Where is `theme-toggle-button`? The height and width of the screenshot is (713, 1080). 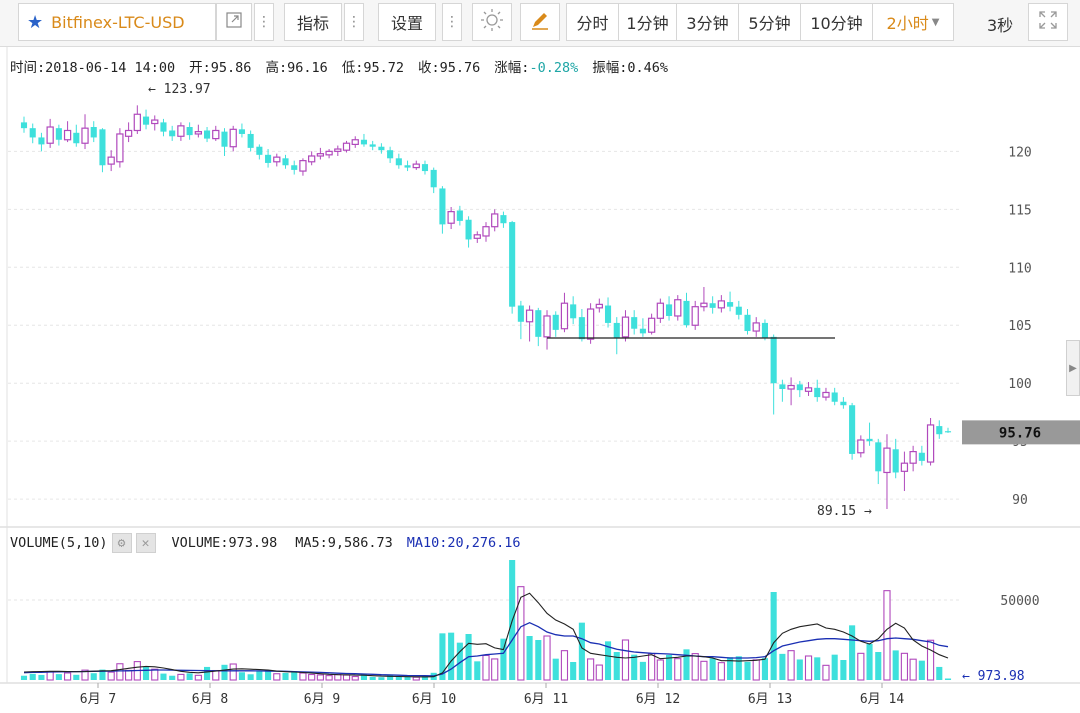
theme-toggle-button is located at coordinates (492, 22).